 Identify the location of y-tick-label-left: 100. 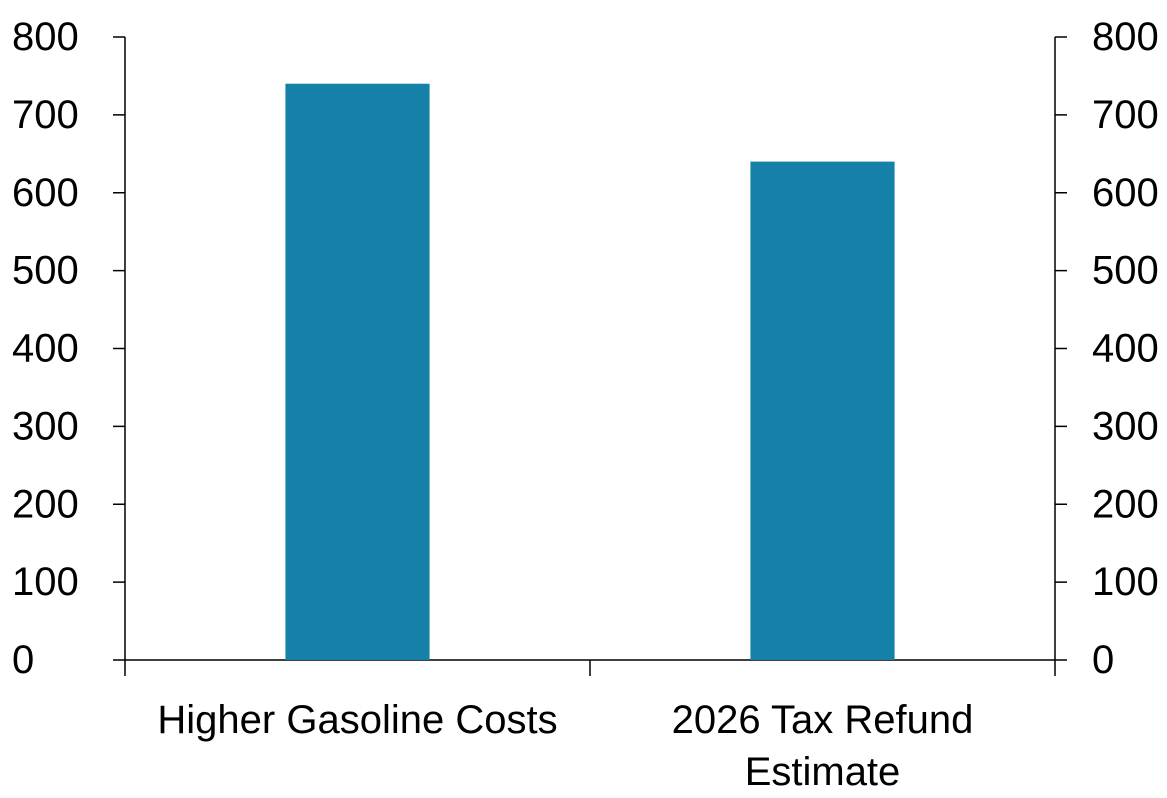
(45, 582).